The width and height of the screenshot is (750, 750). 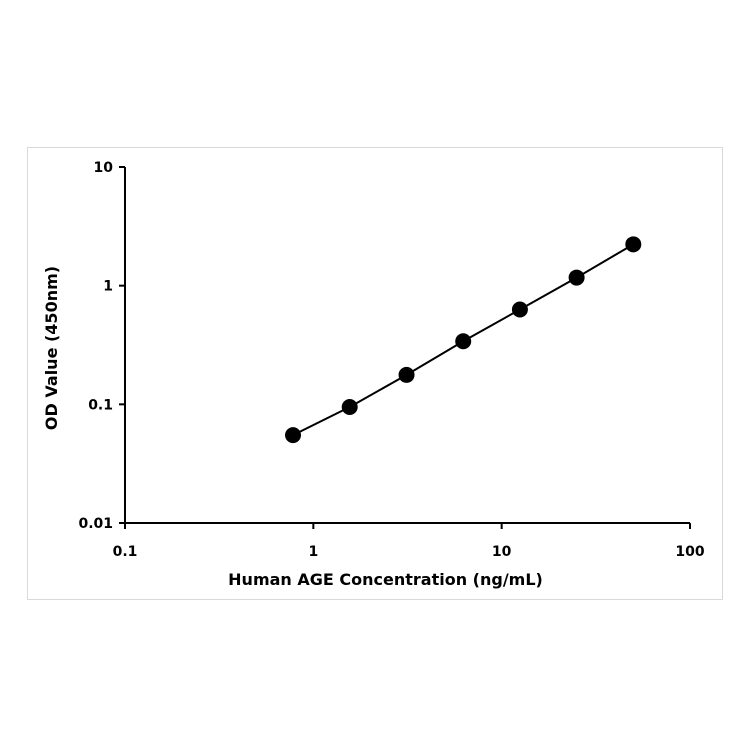 What do you see at coordinates (95, 524) in the screenshot?
I see `y-tick-label: 0.01` at bounding box center [95, 524].